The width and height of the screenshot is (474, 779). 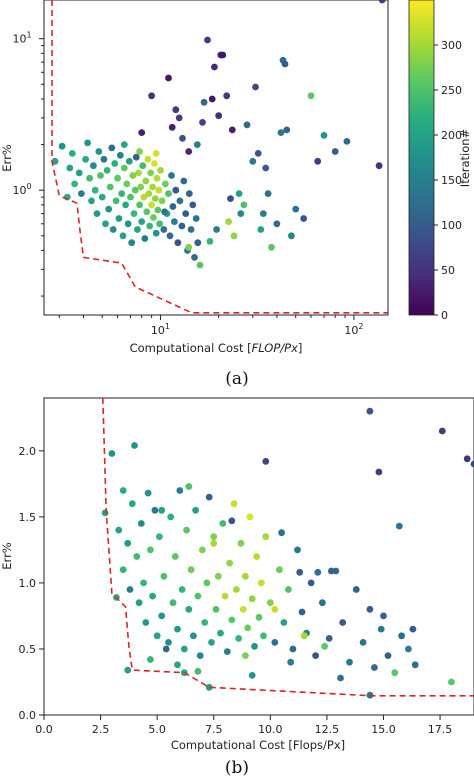 I want to click on chart-b-y-tick-label: 2.0, so click(x=28, y=451).